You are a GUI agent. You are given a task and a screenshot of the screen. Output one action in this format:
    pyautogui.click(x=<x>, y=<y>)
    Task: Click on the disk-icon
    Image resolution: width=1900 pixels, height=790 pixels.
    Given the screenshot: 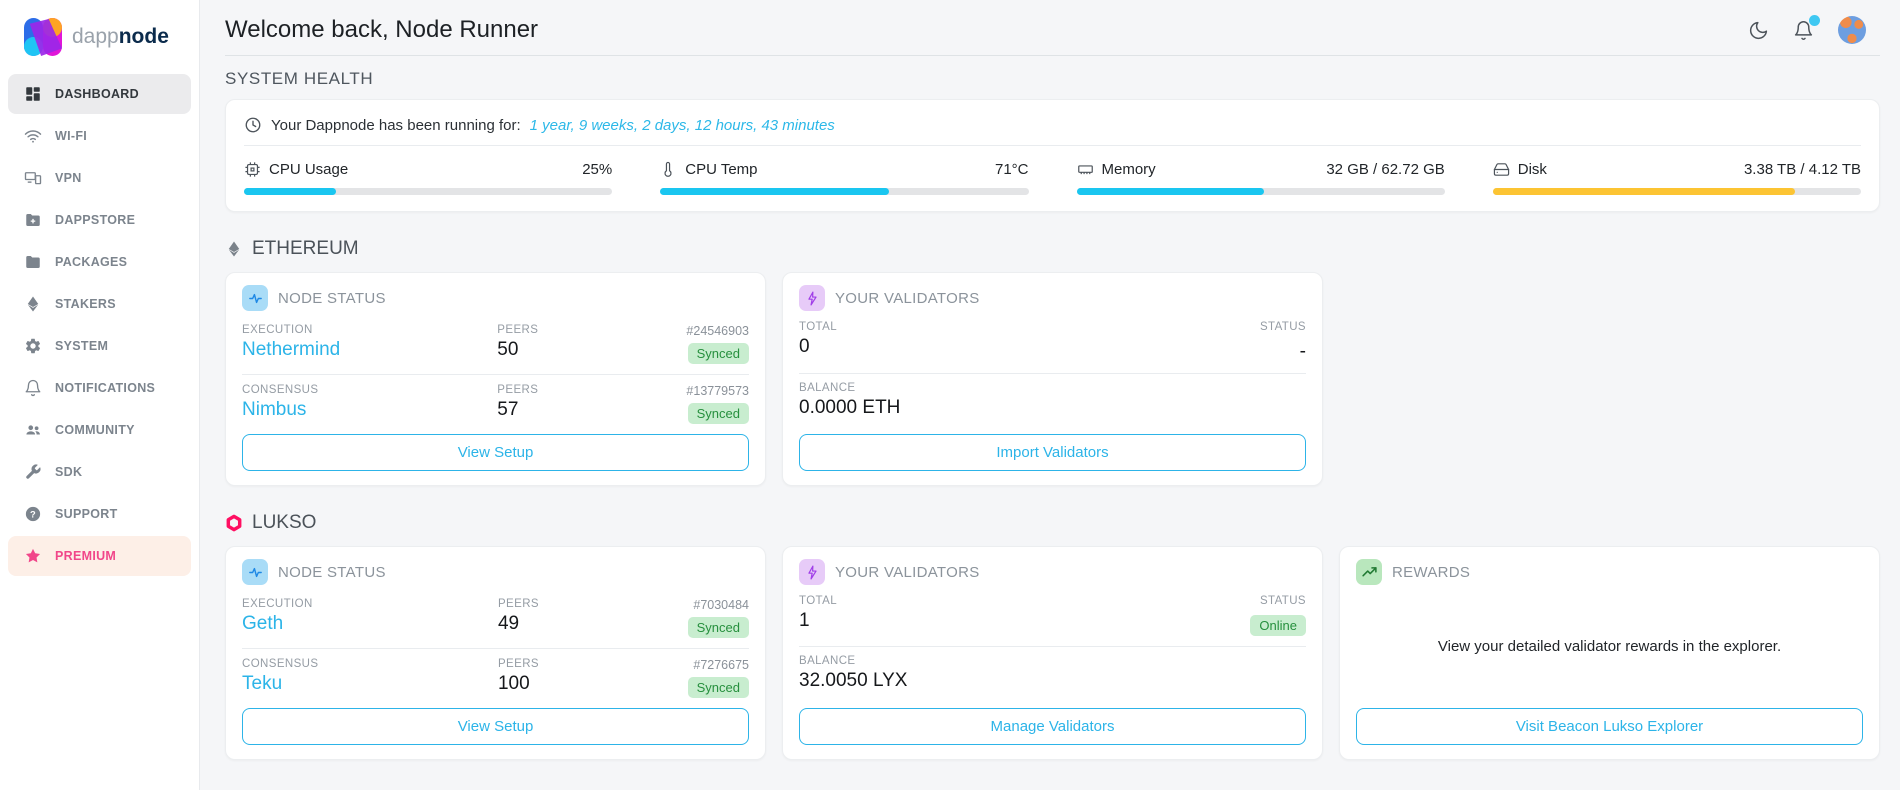 What is the action you would take?
    pyautogui.click(x=1501, y=169)
    